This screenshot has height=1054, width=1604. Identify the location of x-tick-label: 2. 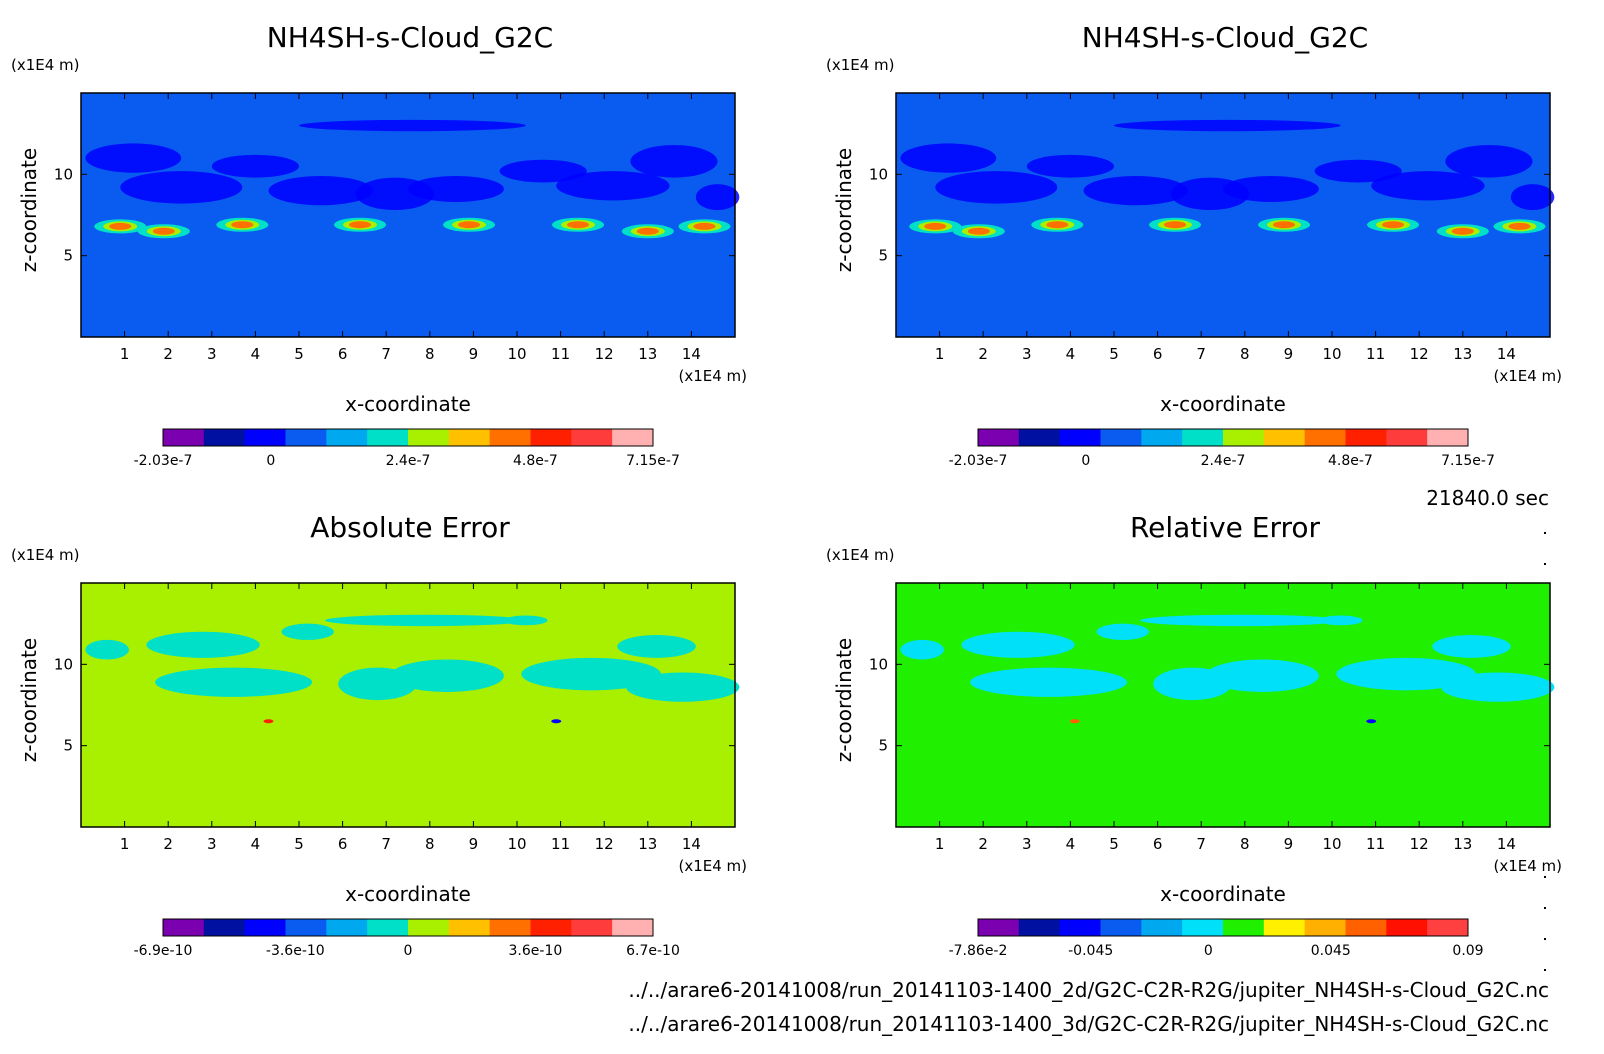
(983, 354).